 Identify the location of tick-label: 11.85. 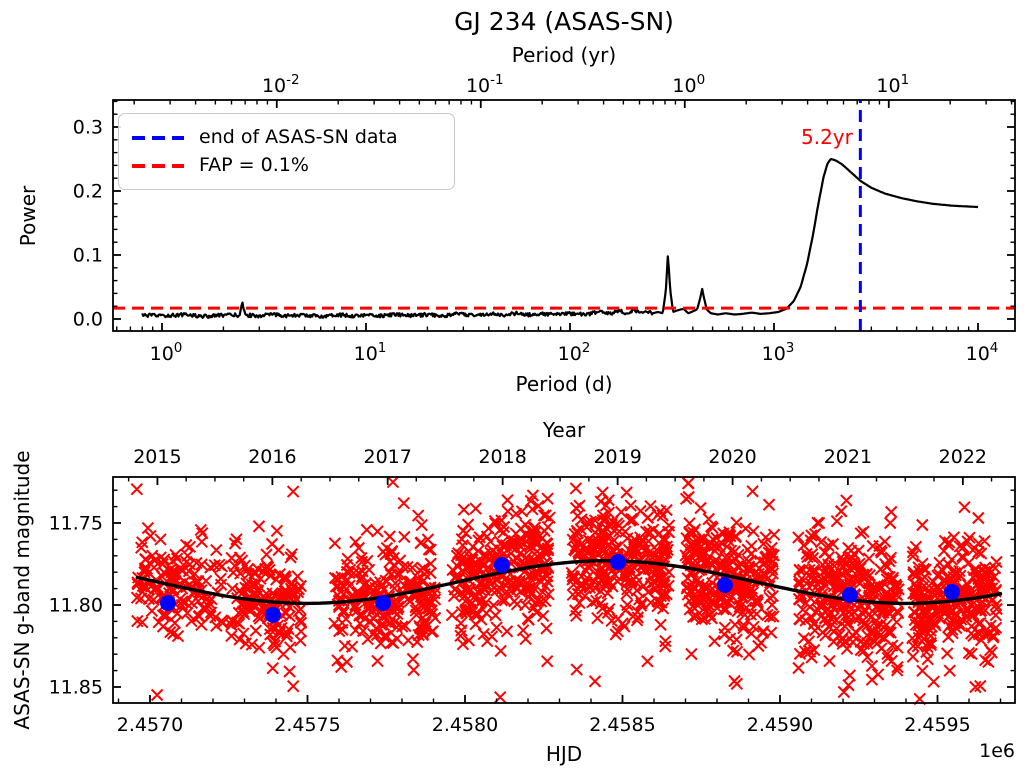
(76, 688).